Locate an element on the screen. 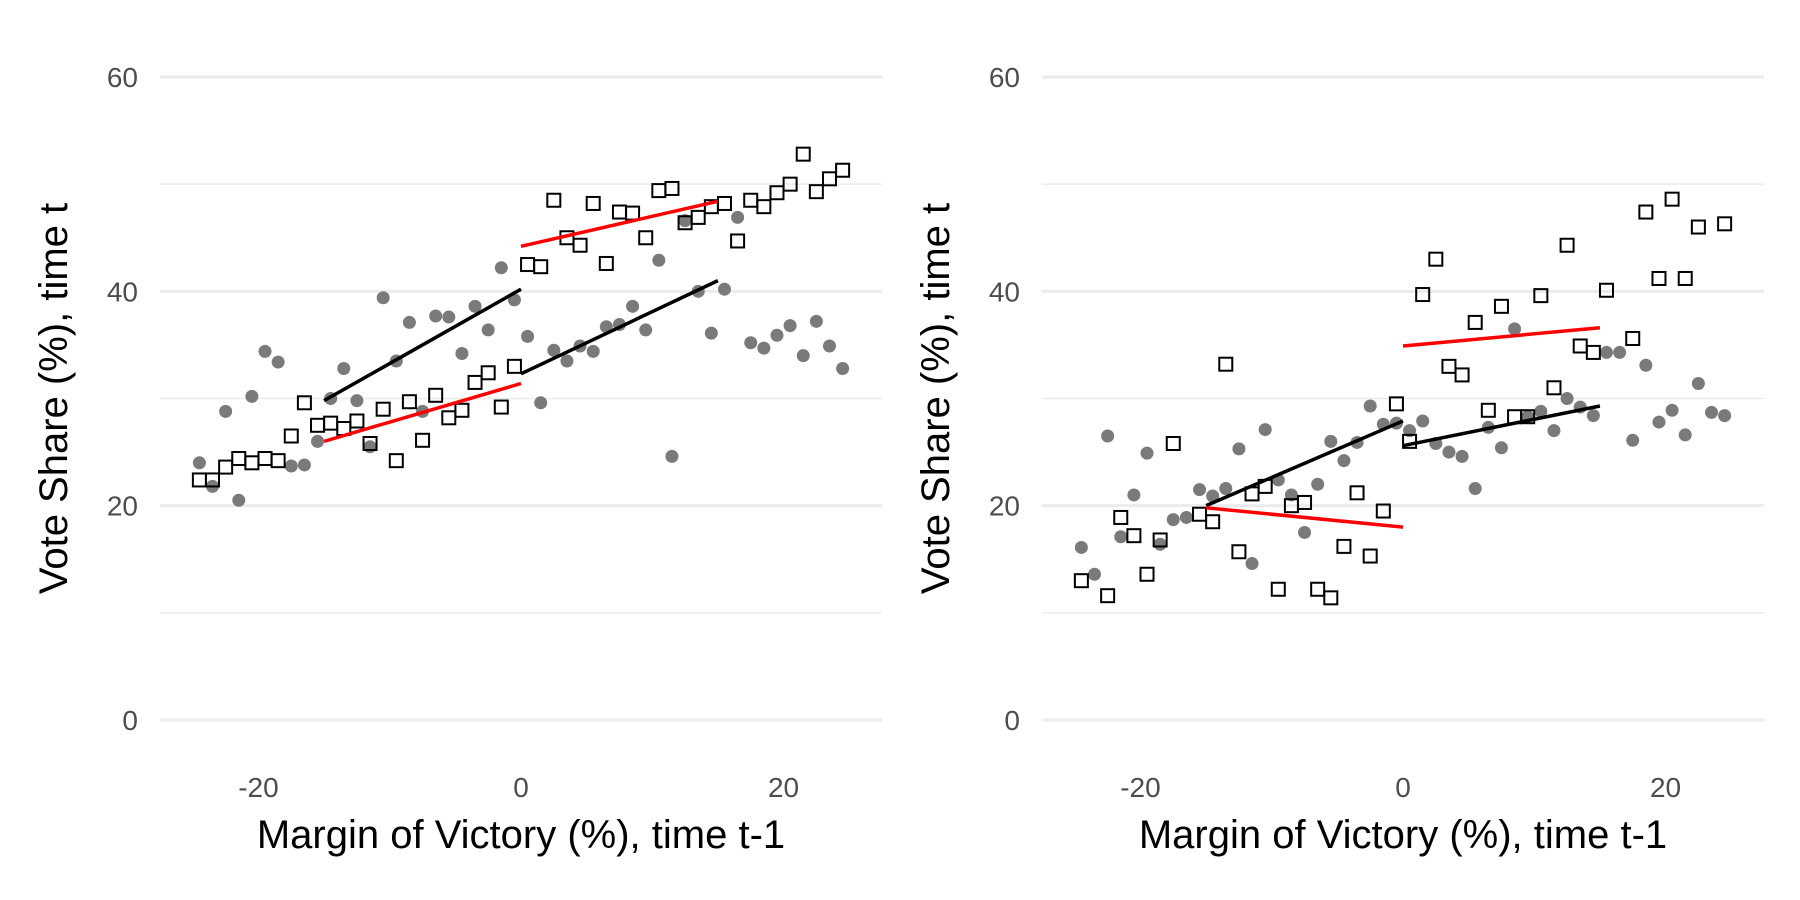 The width and height of the screenshot is (1800, 900). x-axis-title: Margin of Victory (%), time t-1 is located at coordinates (1403, 835).